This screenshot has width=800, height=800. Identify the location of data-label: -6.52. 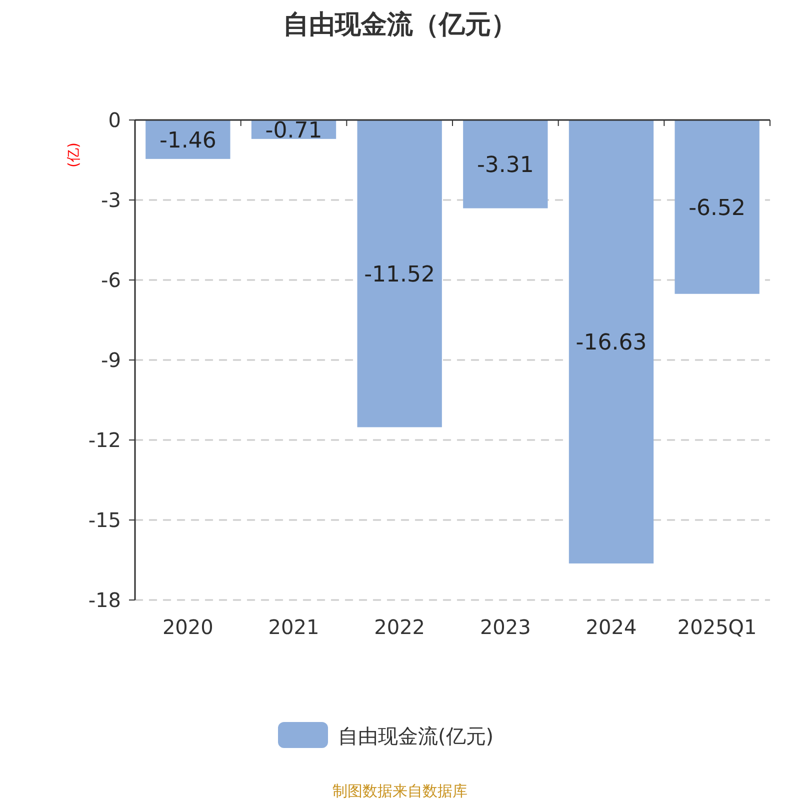
(717, 208).